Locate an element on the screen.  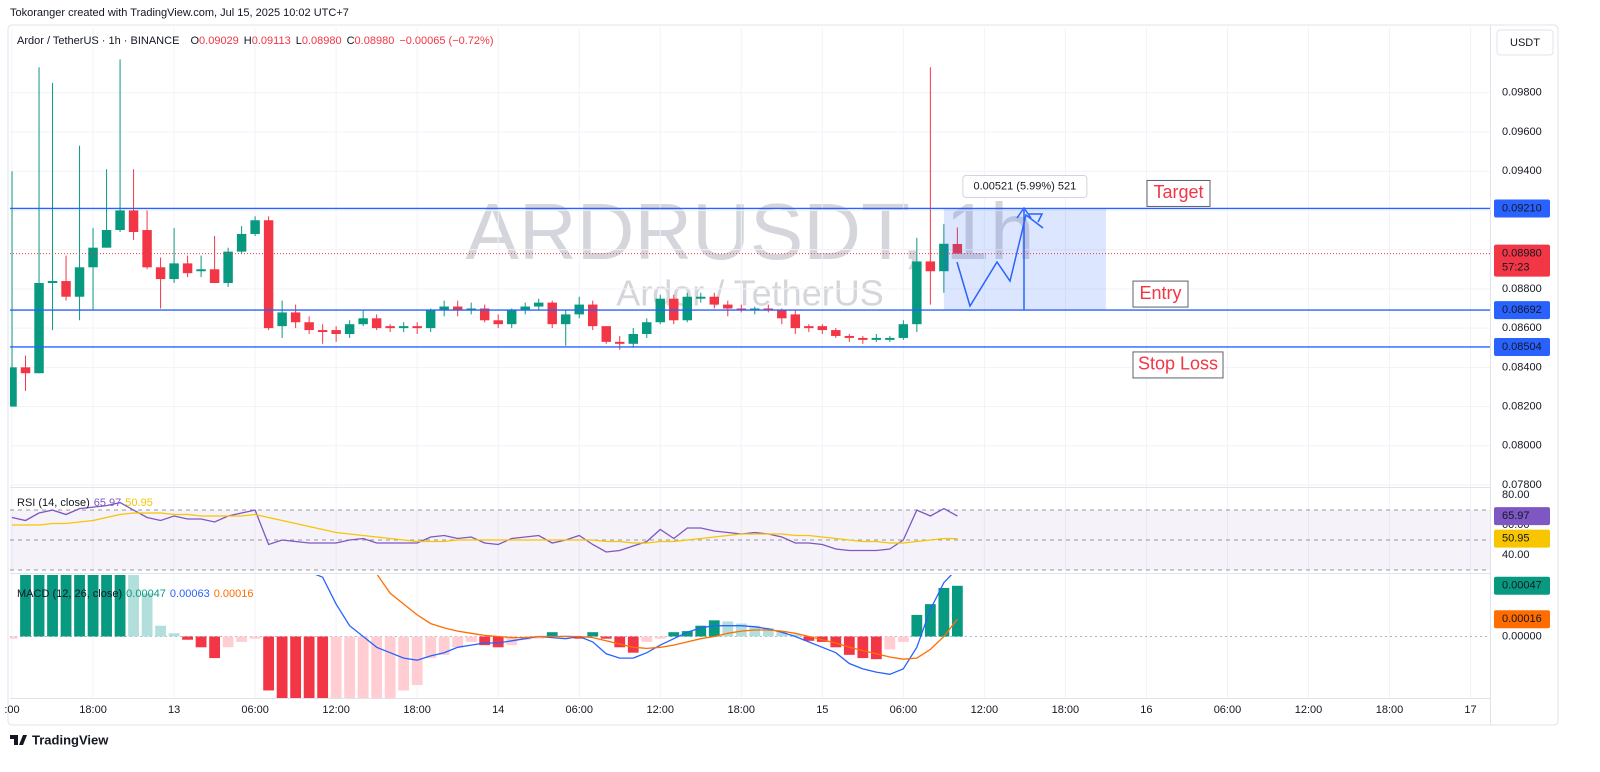
level-price: 0.08692 is located at coordinates (1522, 310).